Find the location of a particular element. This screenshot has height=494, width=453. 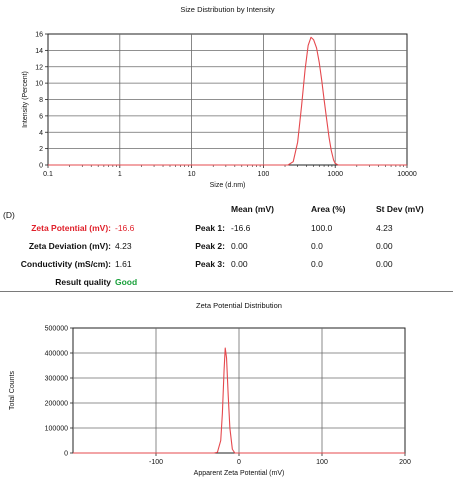

x-tick-label: 200 is located at coordinates (405, 462).